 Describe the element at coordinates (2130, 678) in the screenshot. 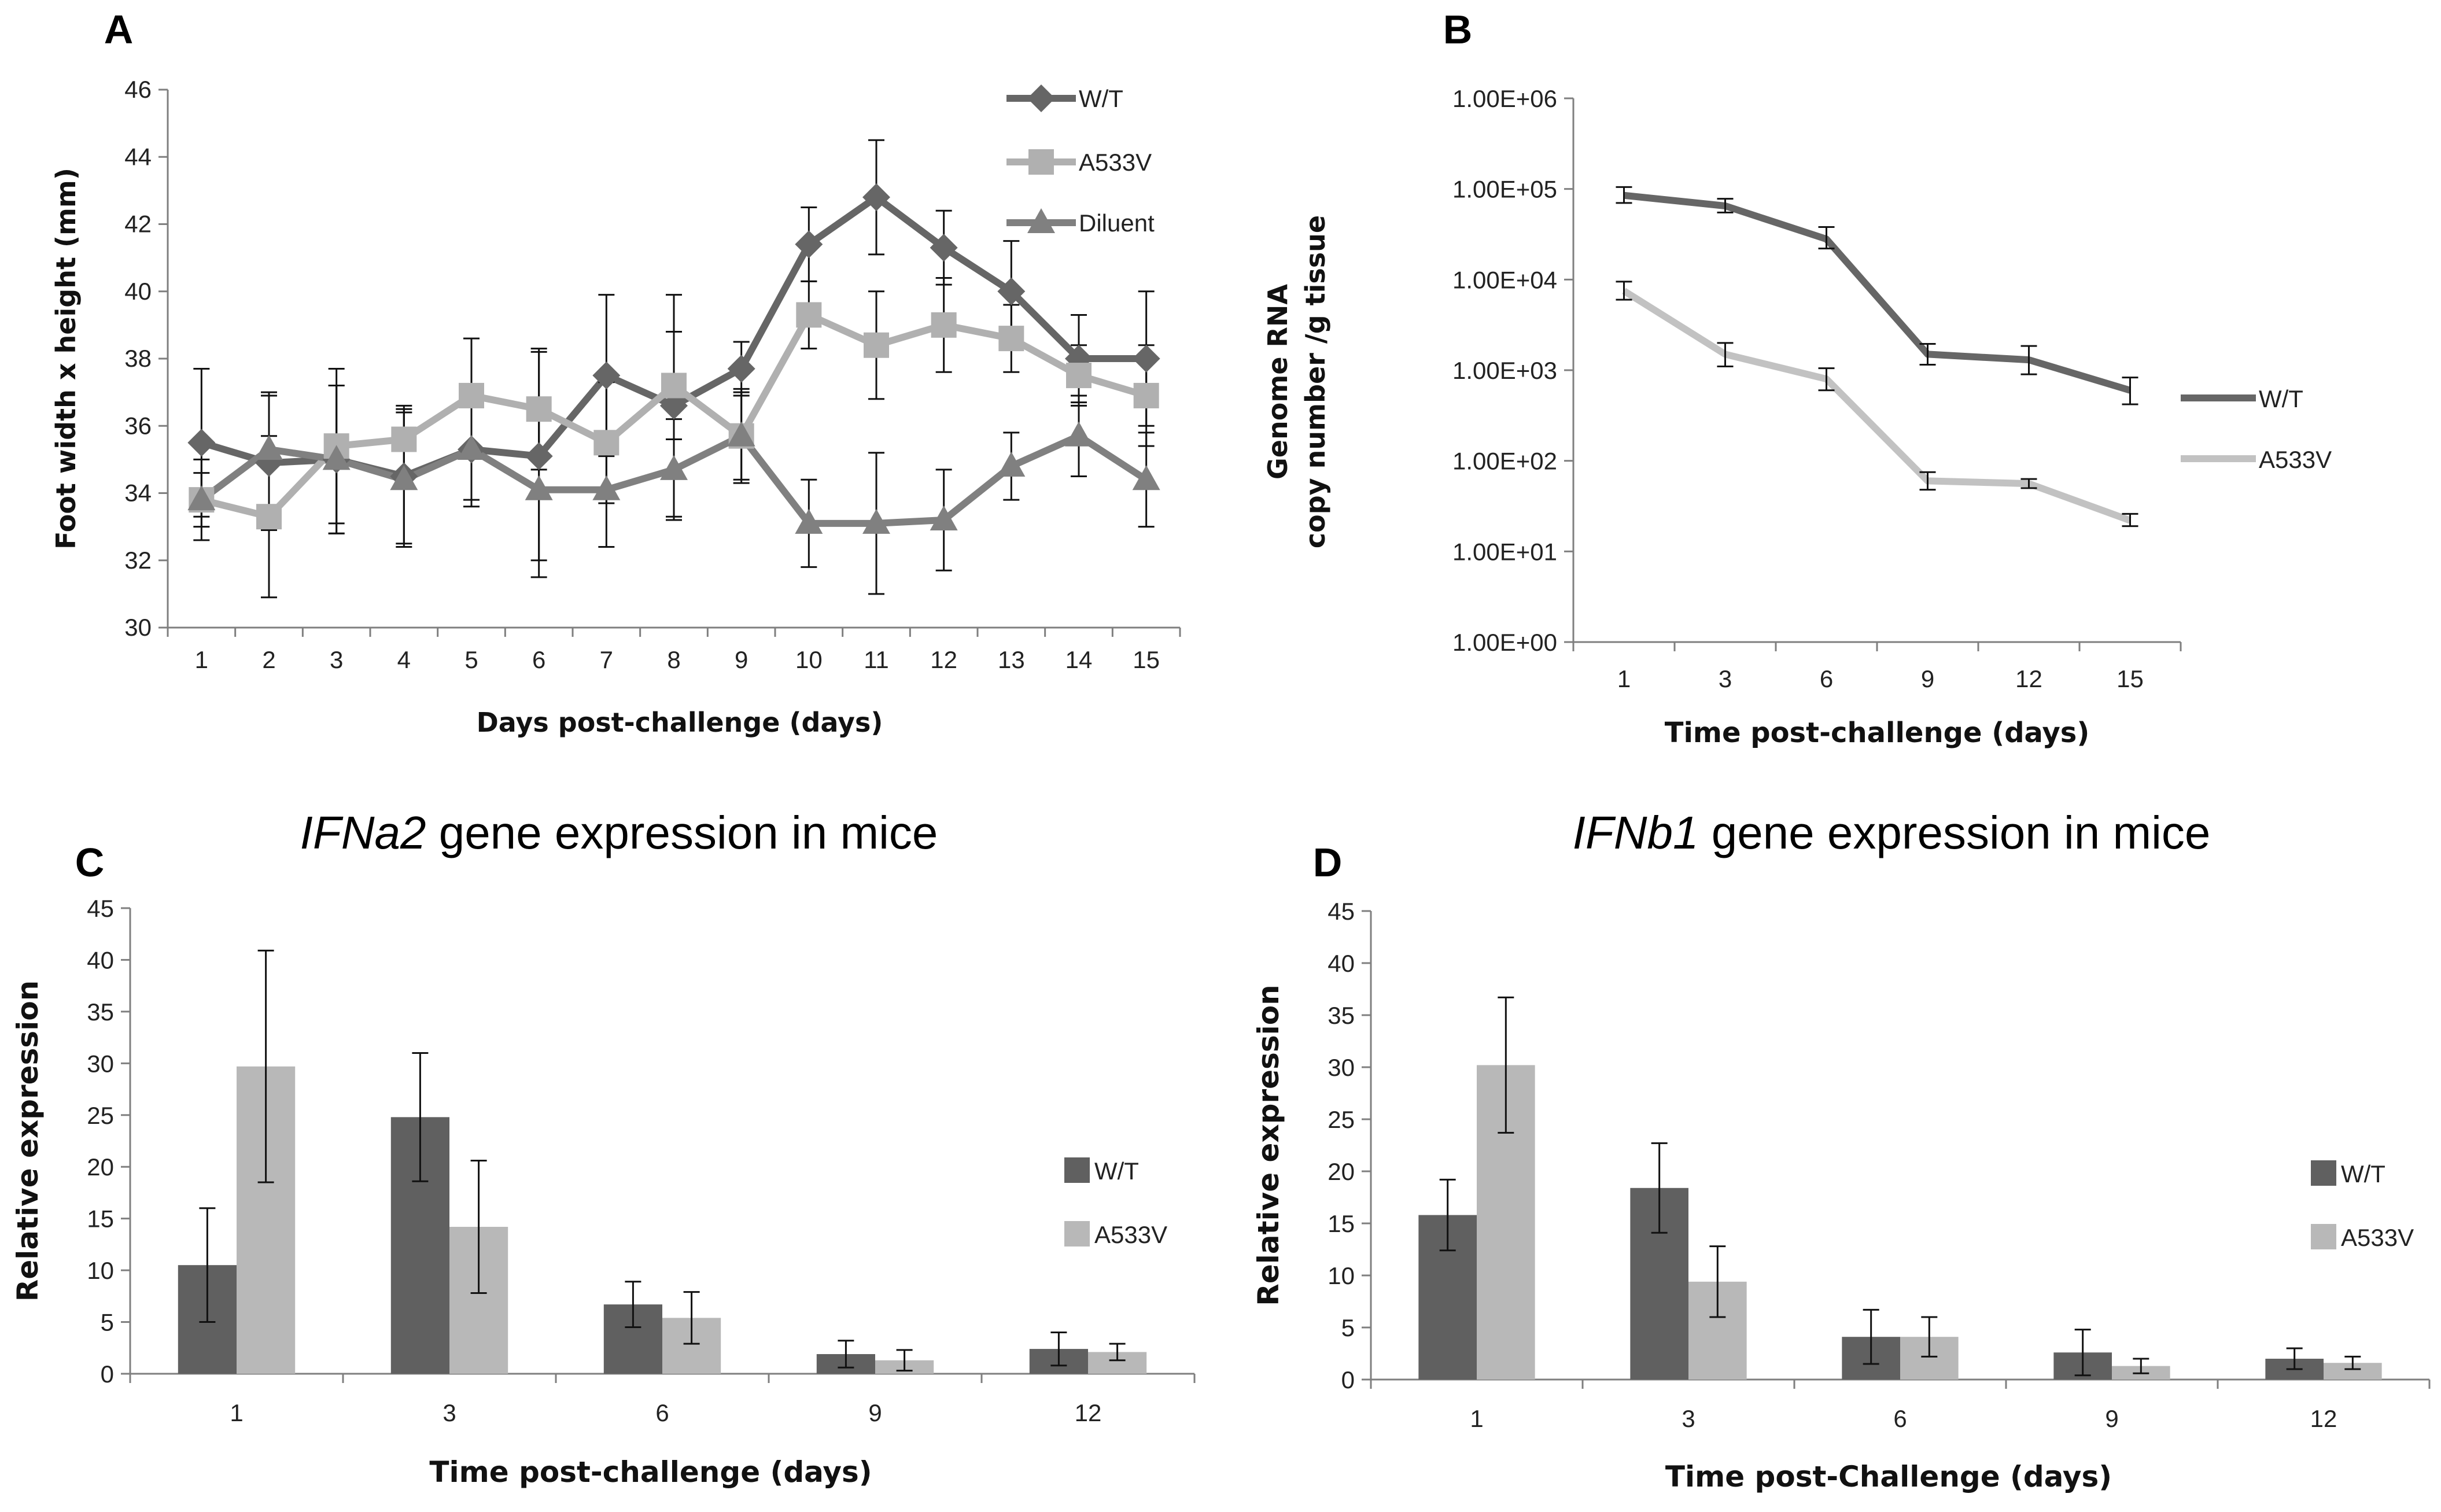

I see `x-tick-label: 15` at that location.